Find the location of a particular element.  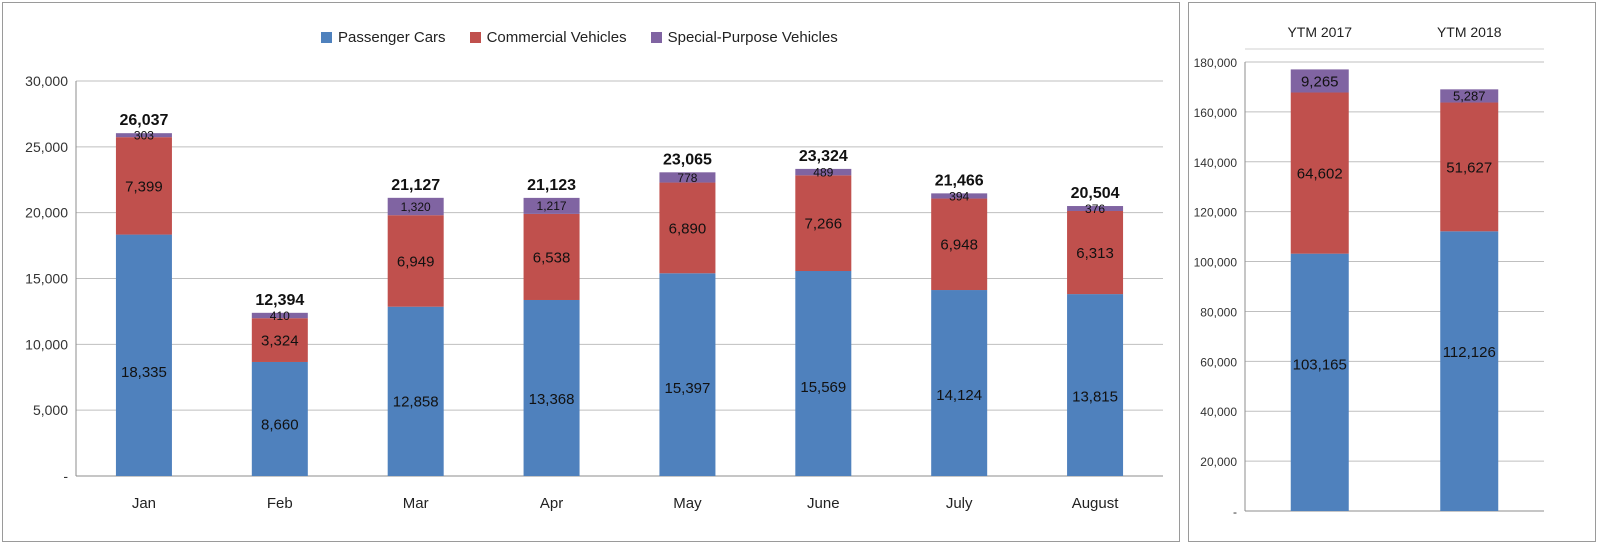

data-label: 64,602 is located at coordinates (1320, 173).